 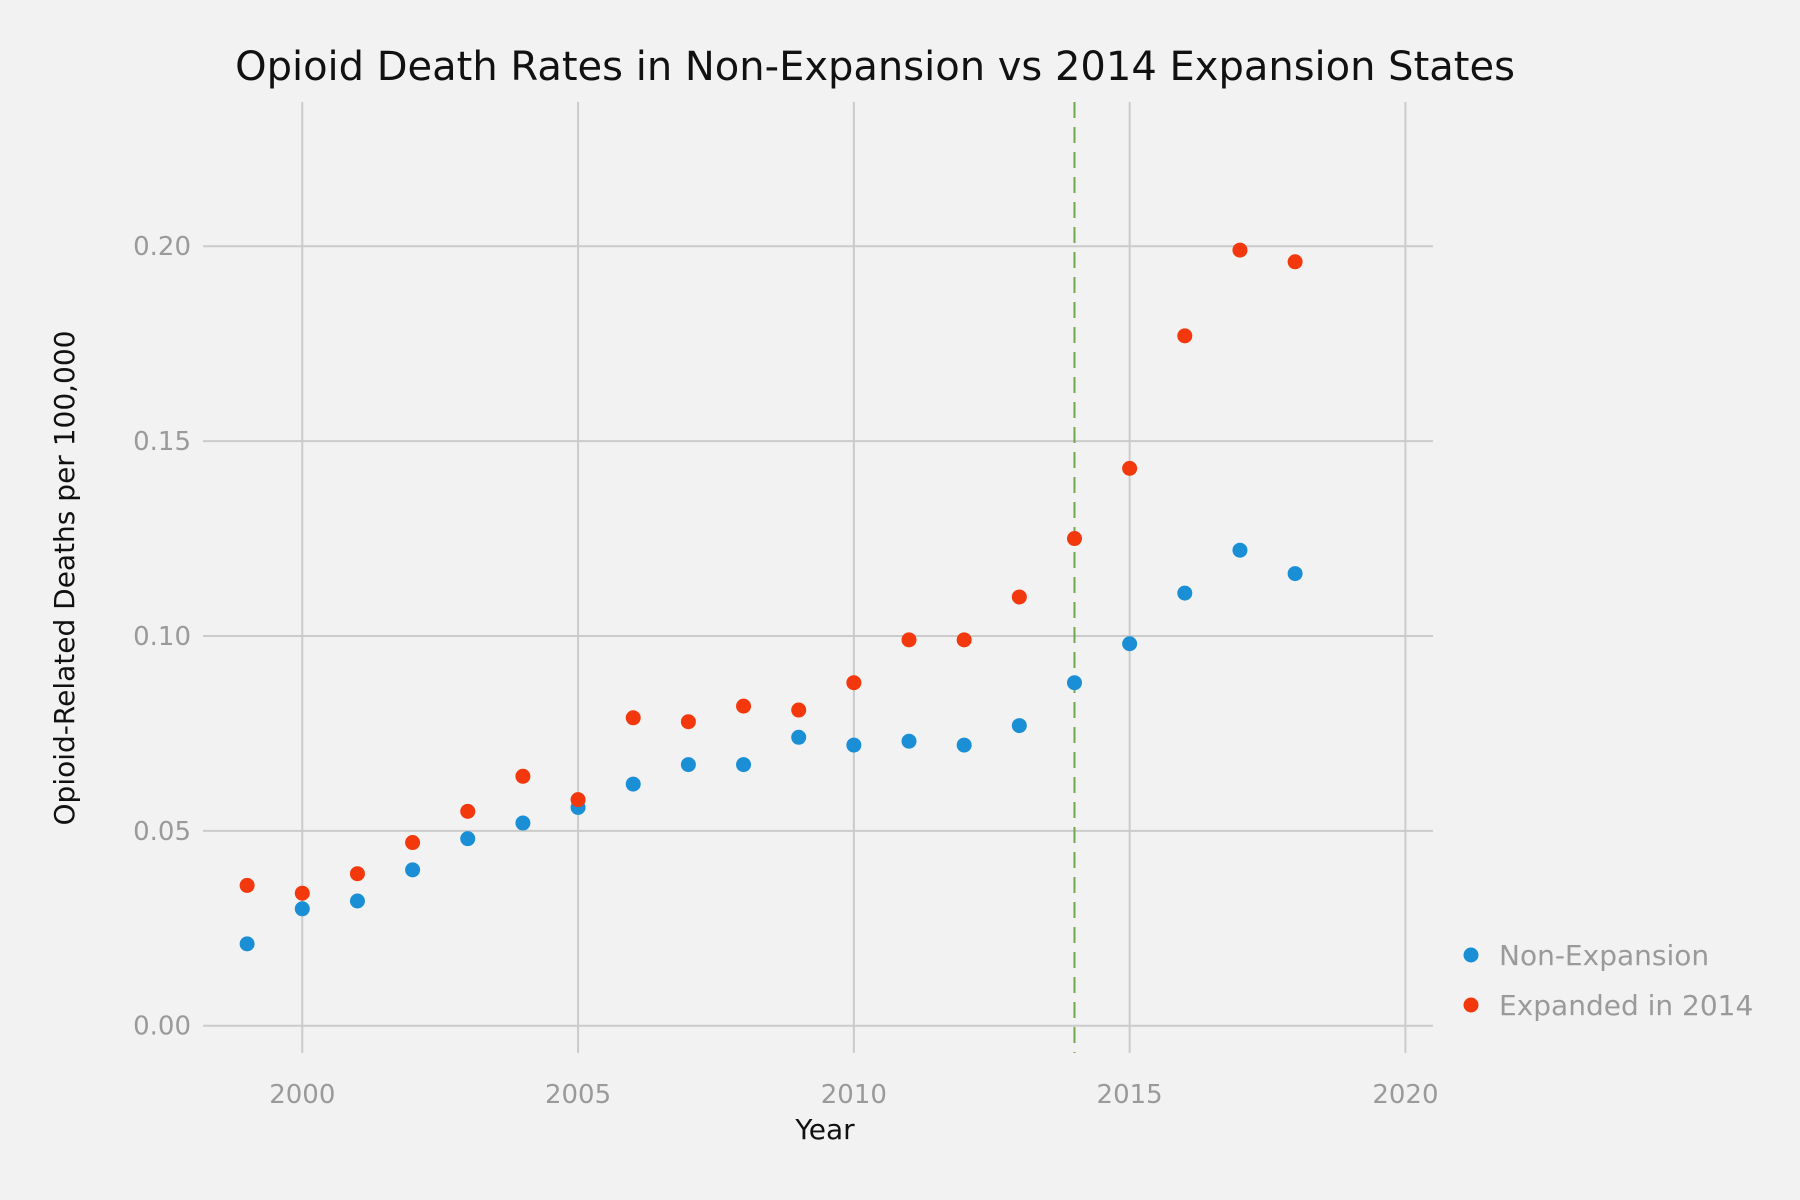 What do you see at coordinates (162, 1027) in the screenshot?
I see `y-tick-label: 0.00` at bounding box center [162, 1027].